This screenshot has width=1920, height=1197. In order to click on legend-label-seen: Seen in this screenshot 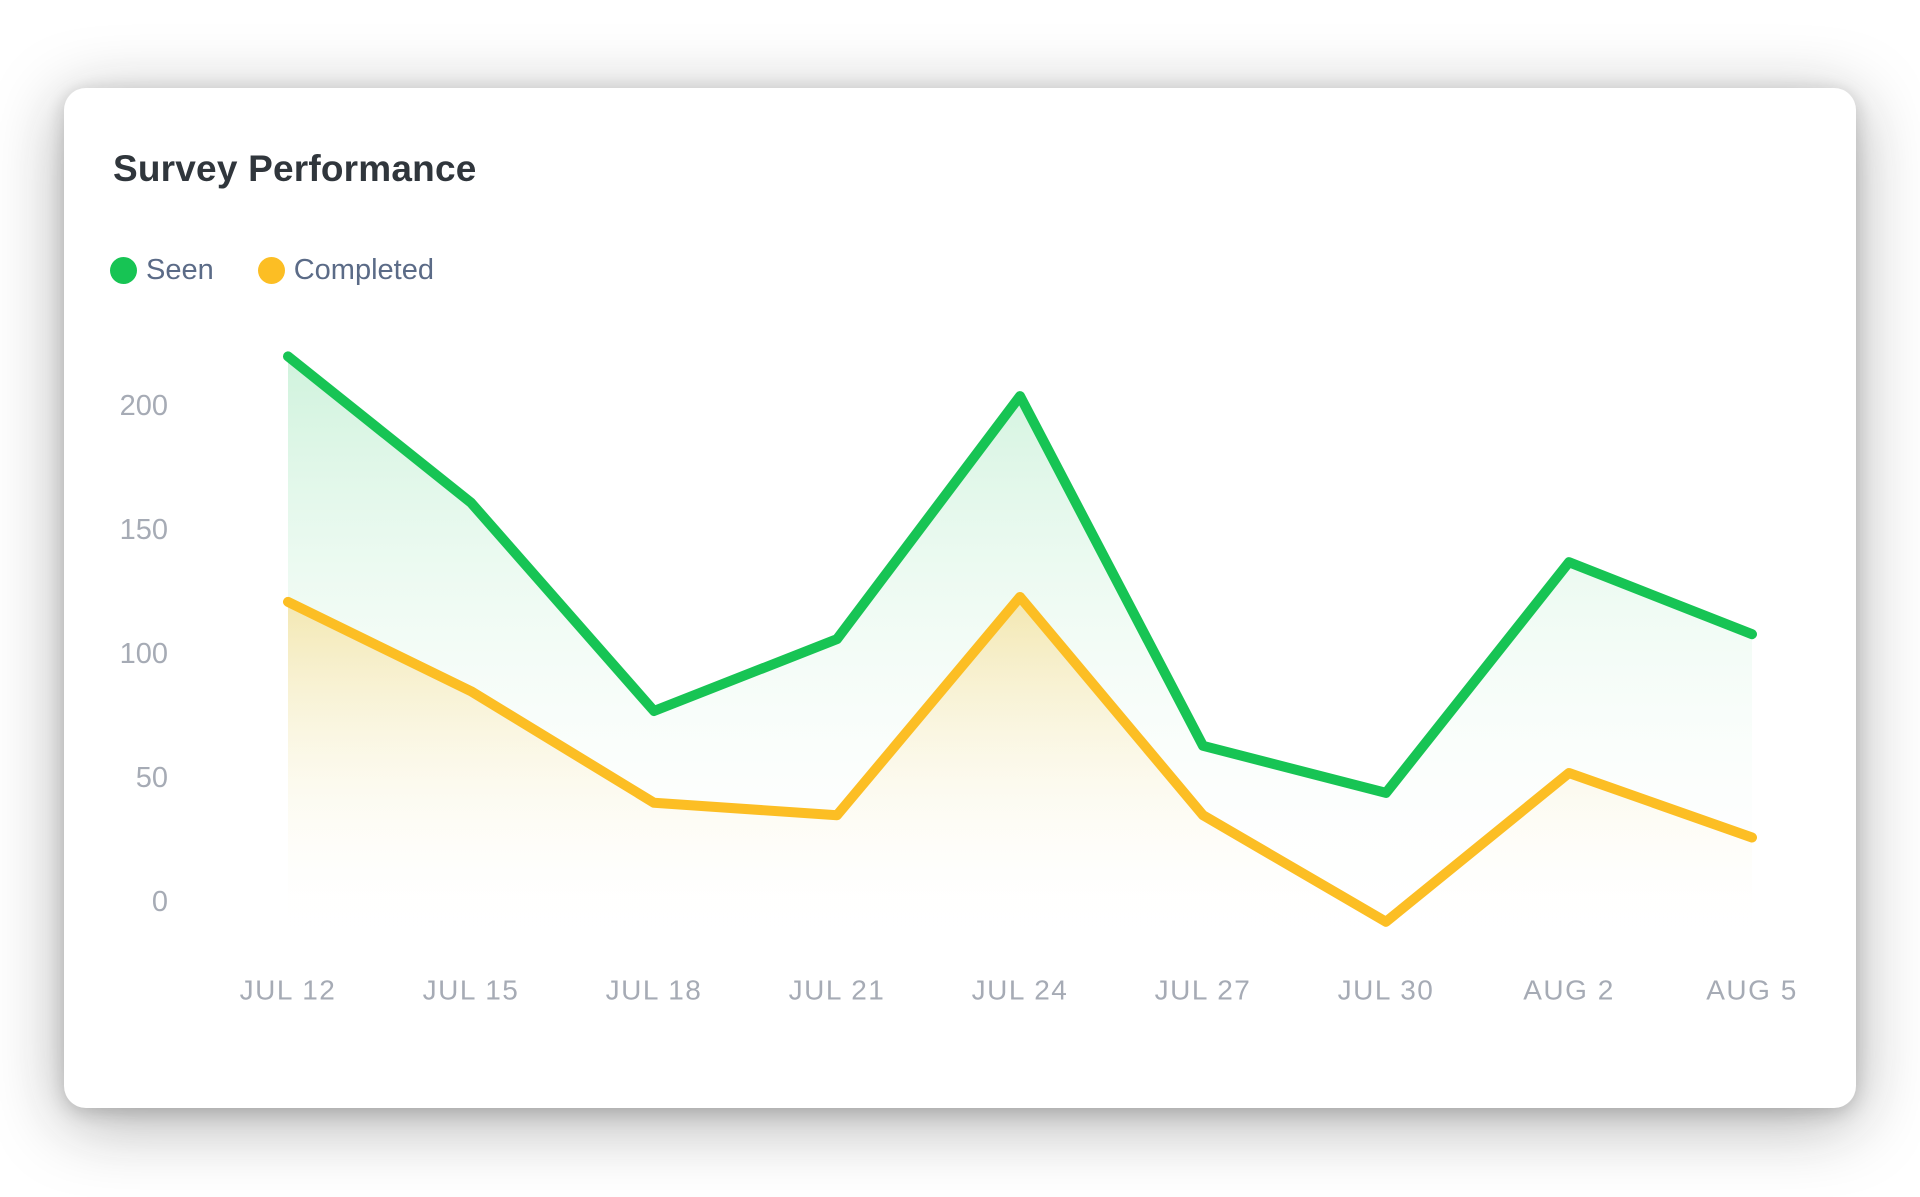, I will do `click(180, 270)`.